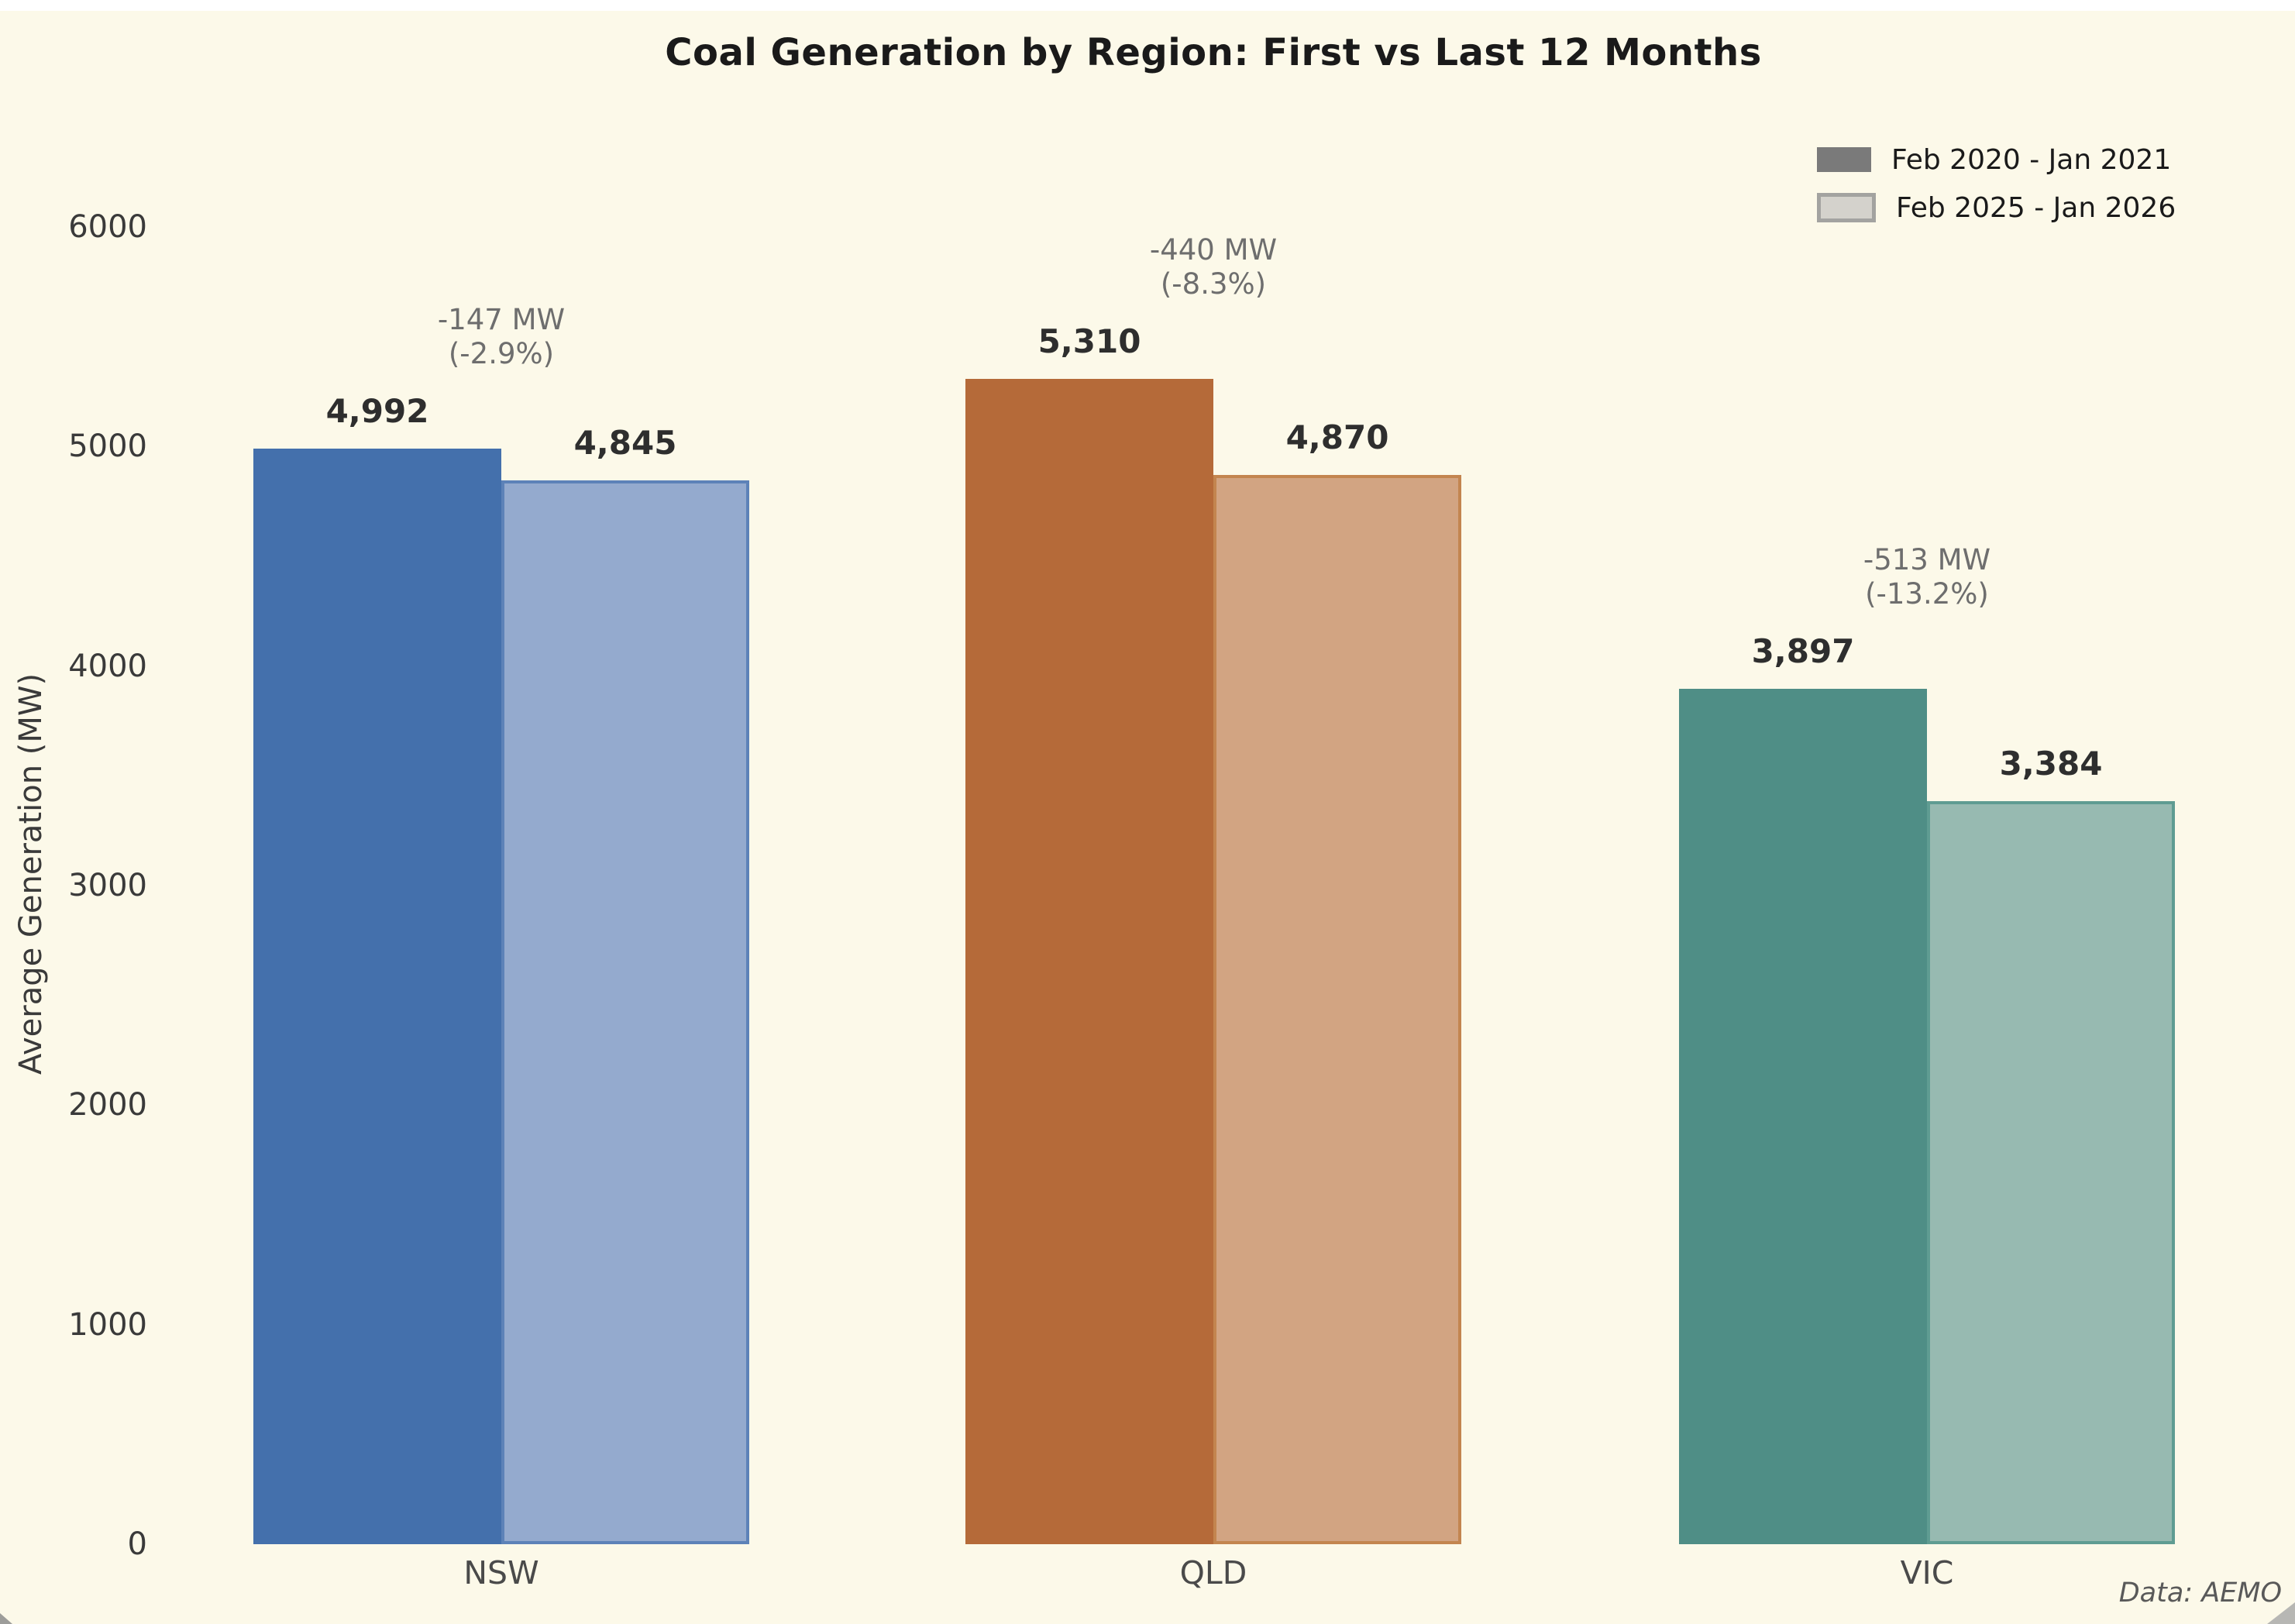  Describe the element at coordinates (1846, 207) in the screenshot. I see `legend-swatch-outlined-icon` at that location.